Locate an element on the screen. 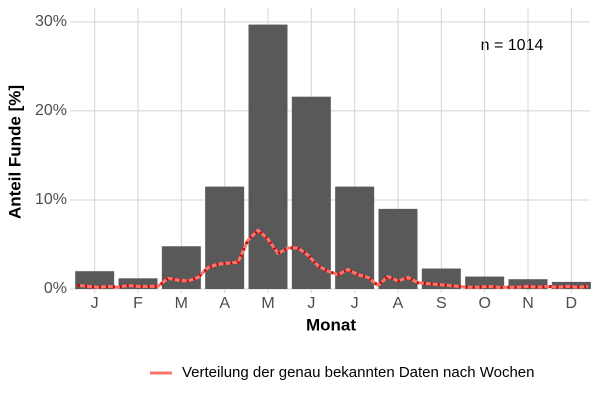 The image size is (600, 400). x-axis-label: Monat is located at coordinates (331, 324).